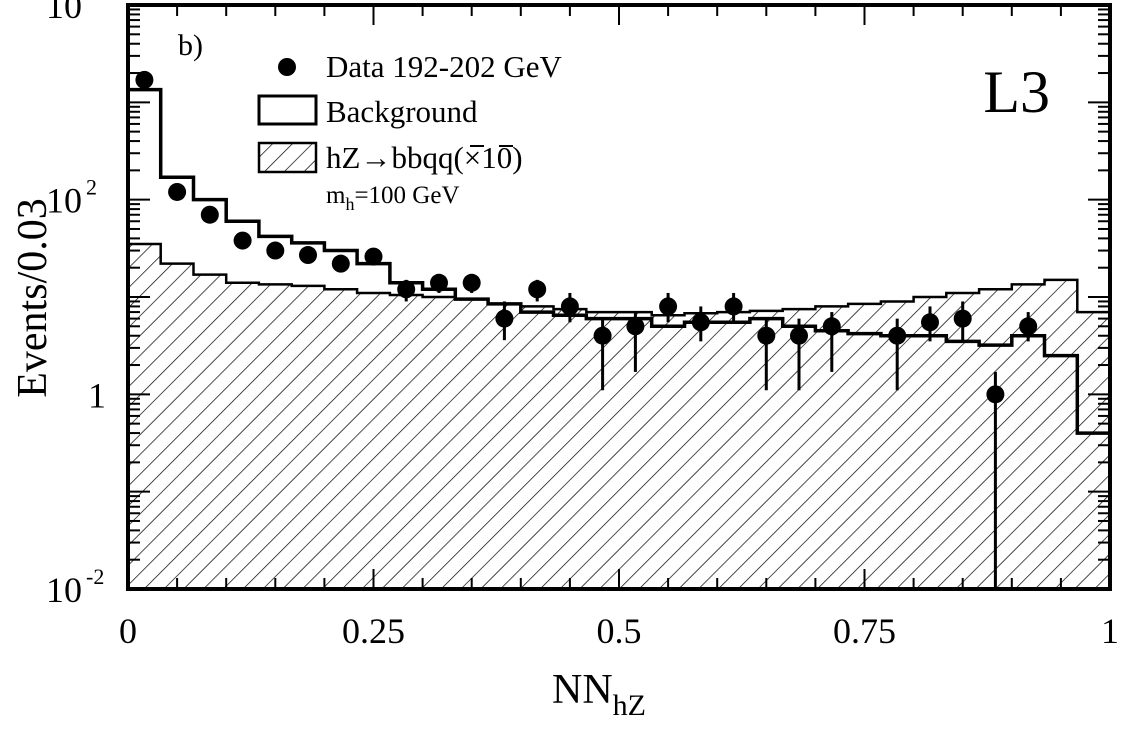 This screenshot has width=1122, height=730. What do you see at coordinates (619, 631) in the screenshot?
I see `x-tick-label: 0.5` at bounding box center [619, 631].